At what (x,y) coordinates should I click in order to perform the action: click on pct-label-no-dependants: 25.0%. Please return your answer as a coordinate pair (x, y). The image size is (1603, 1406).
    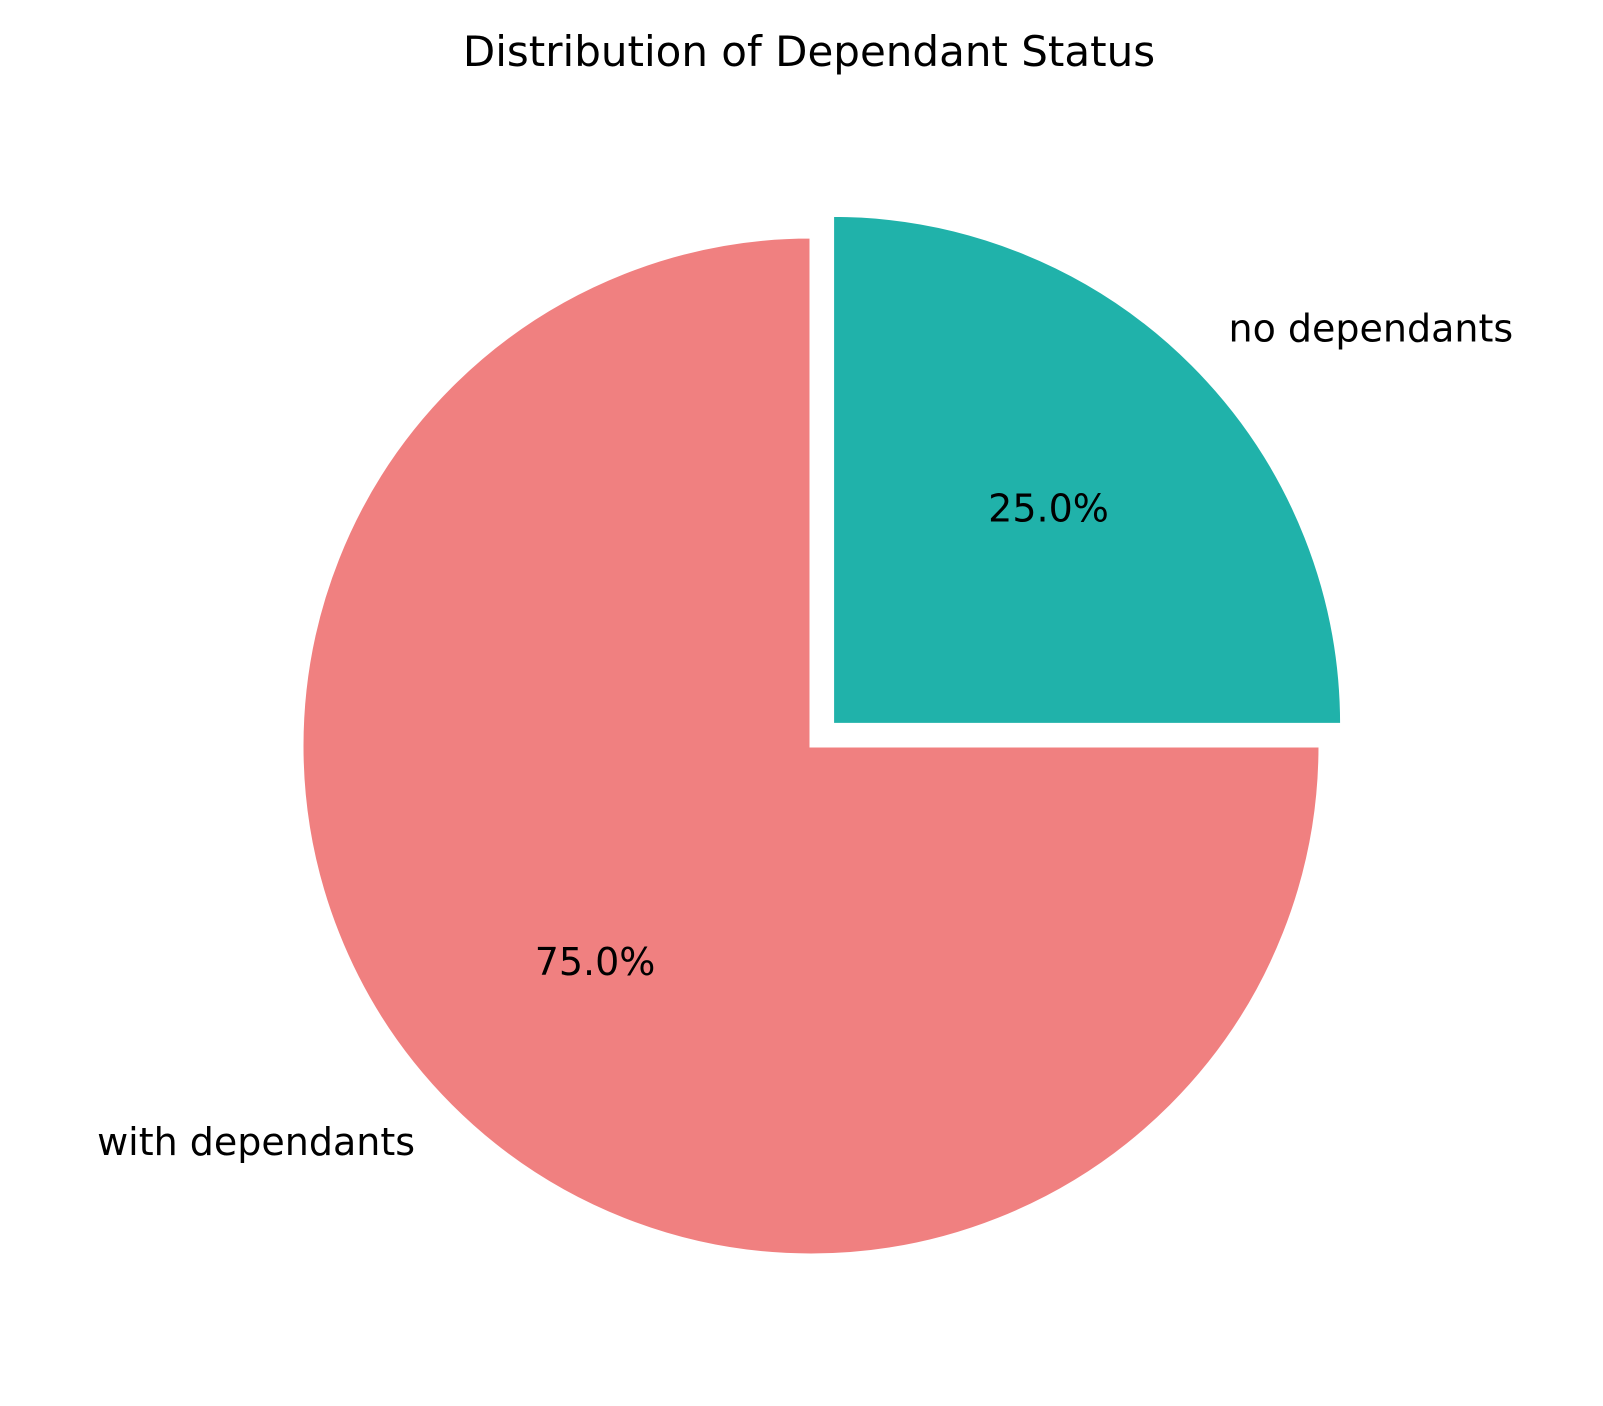
    Looking at the image, I should click on (1048, 508).